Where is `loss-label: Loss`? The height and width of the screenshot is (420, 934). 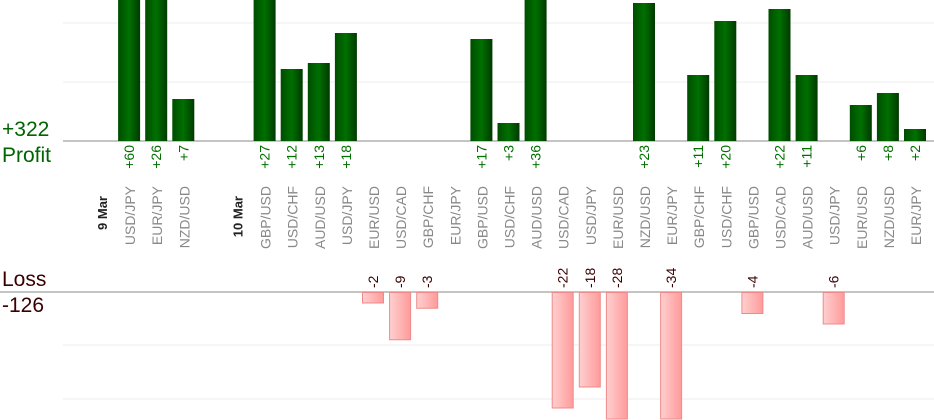 loss-label: Loss is located at coordinates (24, 279).